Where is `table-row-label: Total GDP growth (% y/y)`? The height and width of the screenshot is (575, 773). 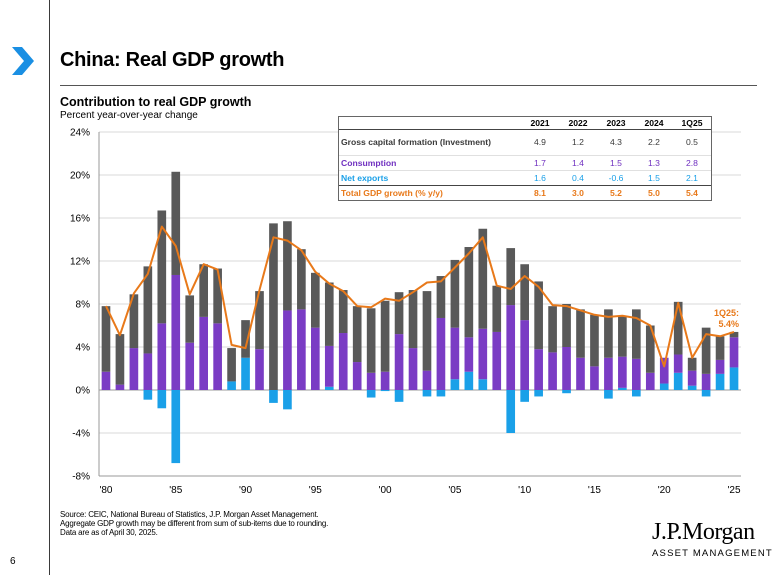
table-row-label: Total GDP growth (% y/y) is located at coordinates (430, 192).